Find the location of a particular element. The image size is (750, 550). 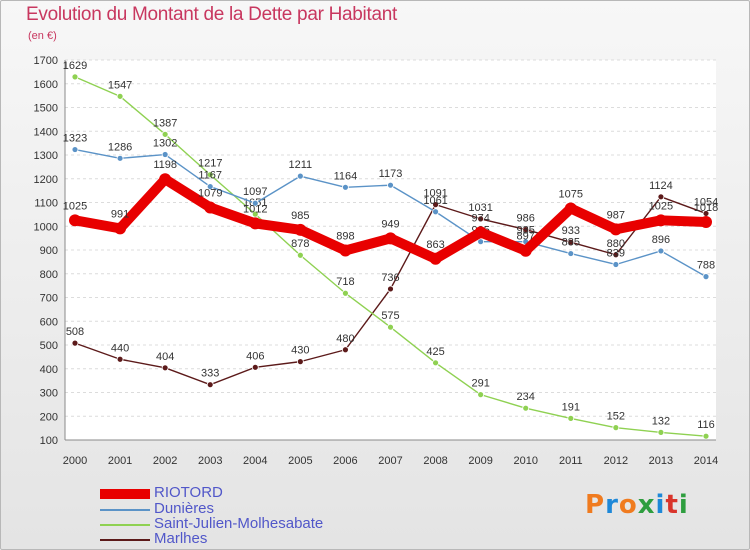

legend-item-riotord: RIOTORD is located at coordinates (230, 492).